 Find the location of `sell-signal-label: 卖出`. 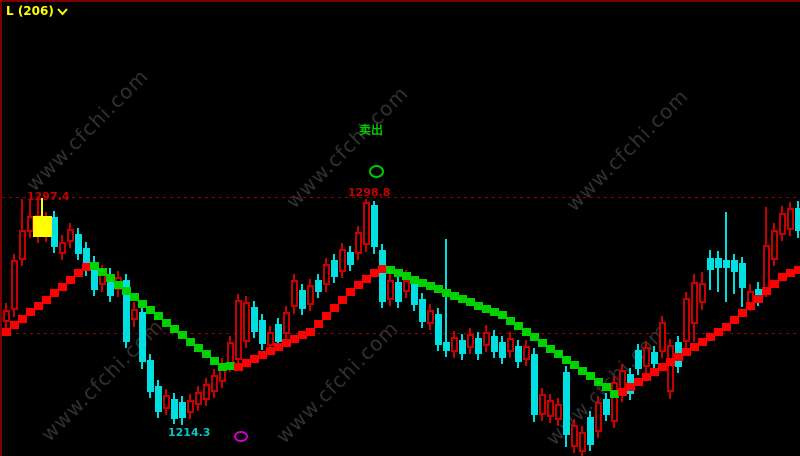

sell-signal-label: 卖出 is located at coordinates (371, 130).